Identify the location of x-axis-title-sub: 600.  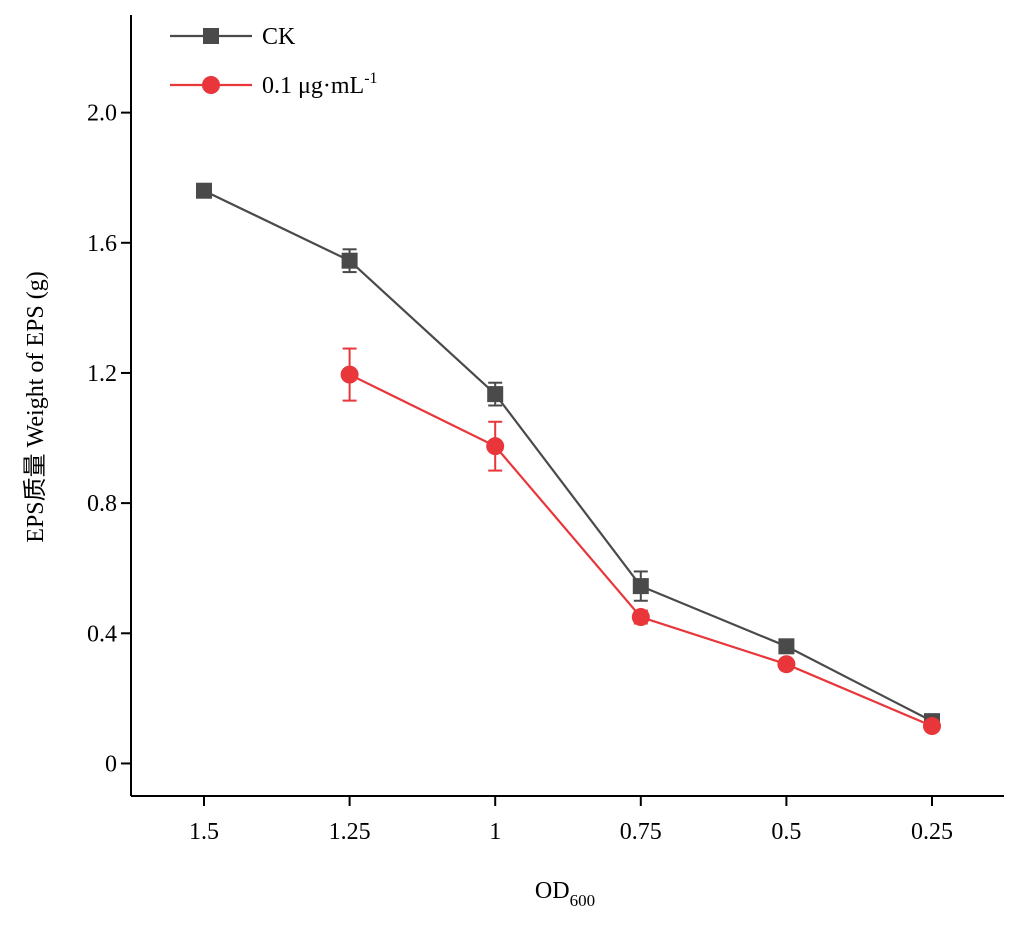
(583, 900).